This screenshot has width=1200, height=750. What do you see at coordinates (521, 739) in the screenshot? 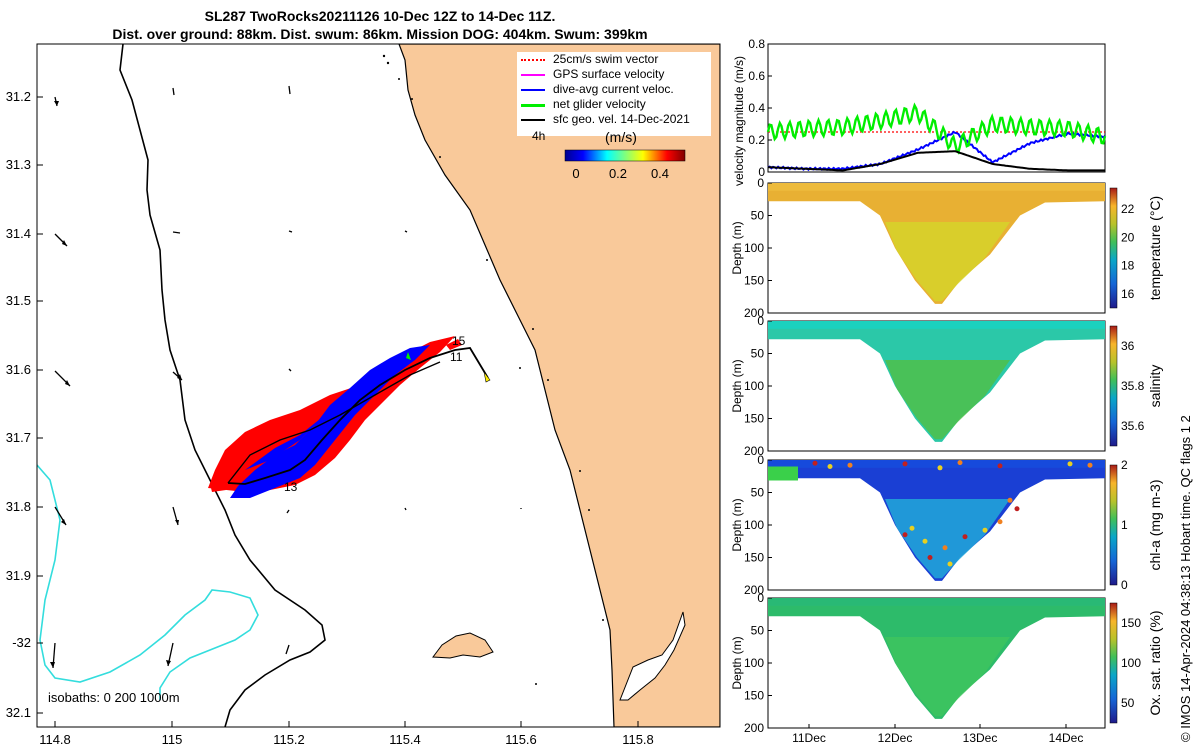
I see `lon-tick-label: 115.6` at bounding box center [521, 739].